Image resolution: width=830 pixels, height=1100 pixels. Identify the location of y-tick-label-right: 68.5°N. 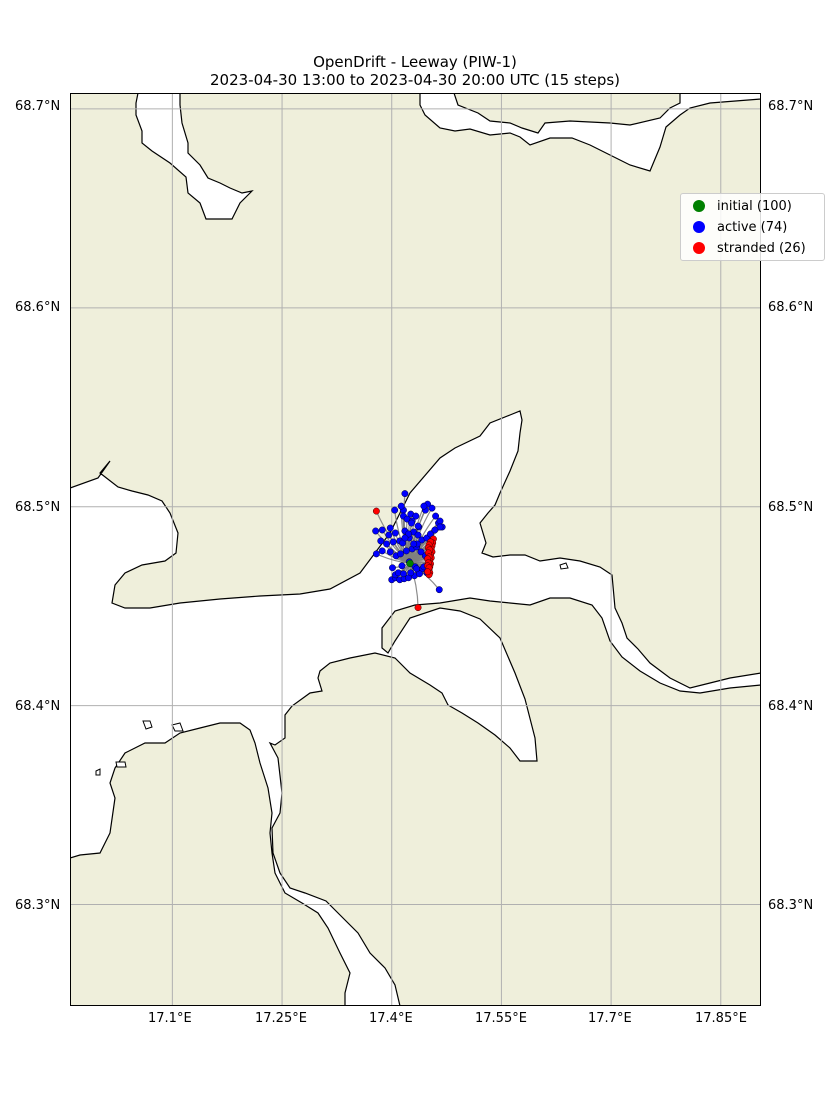
(791, 507).